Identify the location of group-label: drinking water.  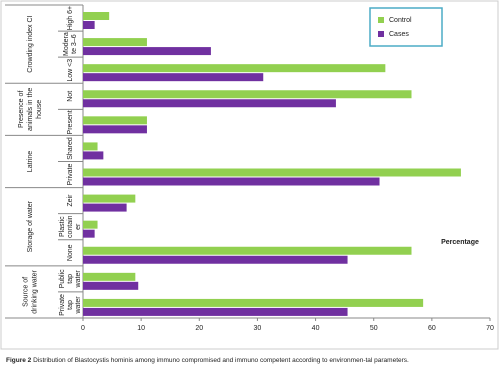
(34, 291).